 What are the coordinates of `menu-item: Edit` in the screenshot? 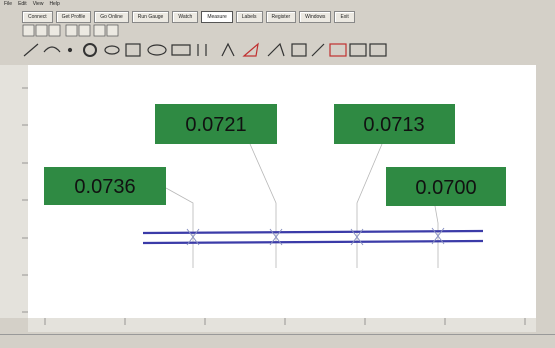 It's located at (22, 4).